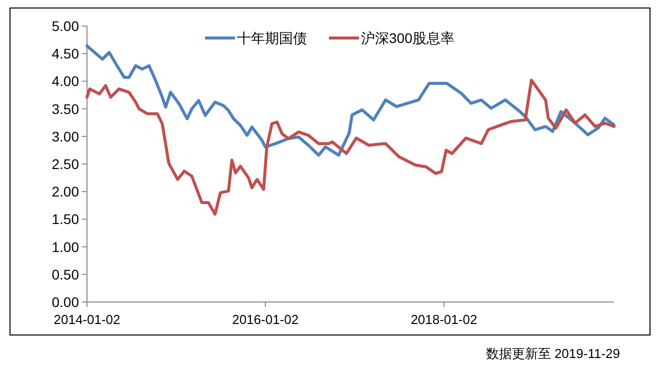 Image resolution: width=660 pixels, height=376 pixels. I want to click on text: 数据更新至 2019-11-29, so click(553, 353).